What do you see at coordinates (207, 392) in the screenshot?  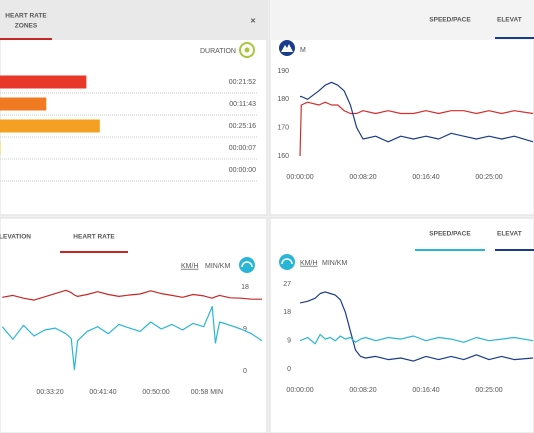 I see `x-tick-label: 00:58 MIN` at bounding box center [207, 392].